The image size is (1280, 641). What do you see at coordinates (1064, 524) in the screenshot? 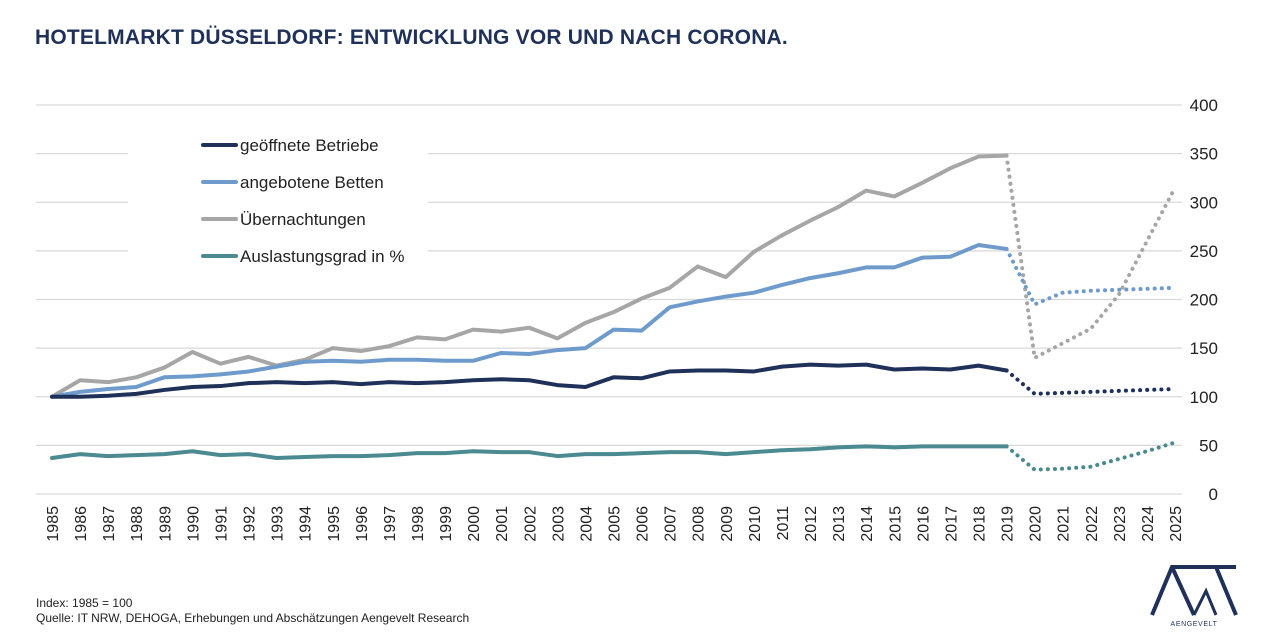
I see `x-tick-label: 2021` at bounding box center [1064, 524].